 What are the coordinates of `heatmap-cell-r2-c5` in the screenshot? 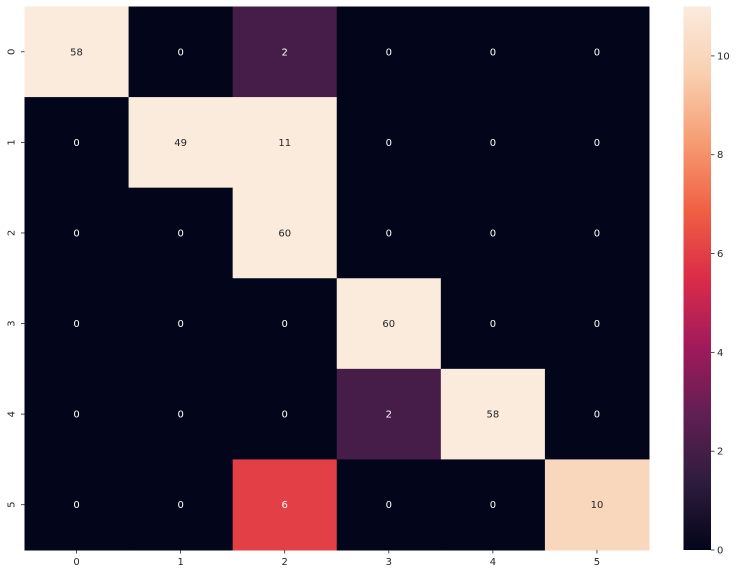 It's located at (597, 233).